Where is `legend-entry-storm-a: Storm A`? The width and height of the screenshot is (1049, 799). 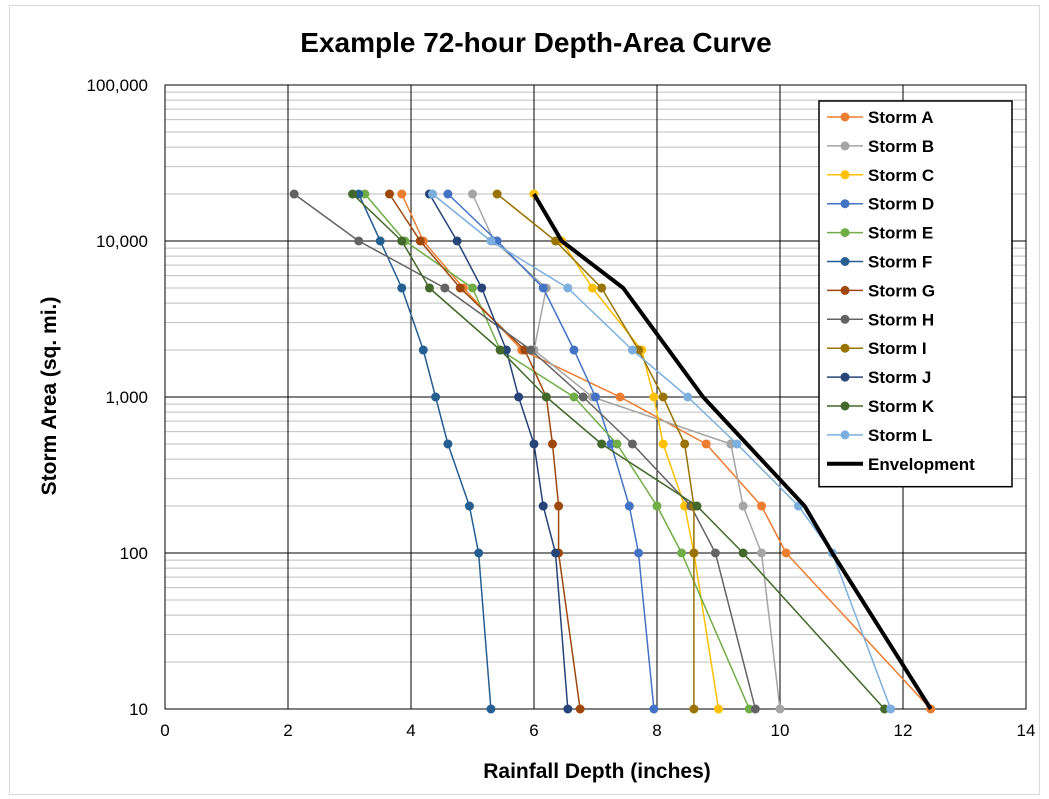
legend-entry-storm-a: Storm A is located at coordinates (880, 117).